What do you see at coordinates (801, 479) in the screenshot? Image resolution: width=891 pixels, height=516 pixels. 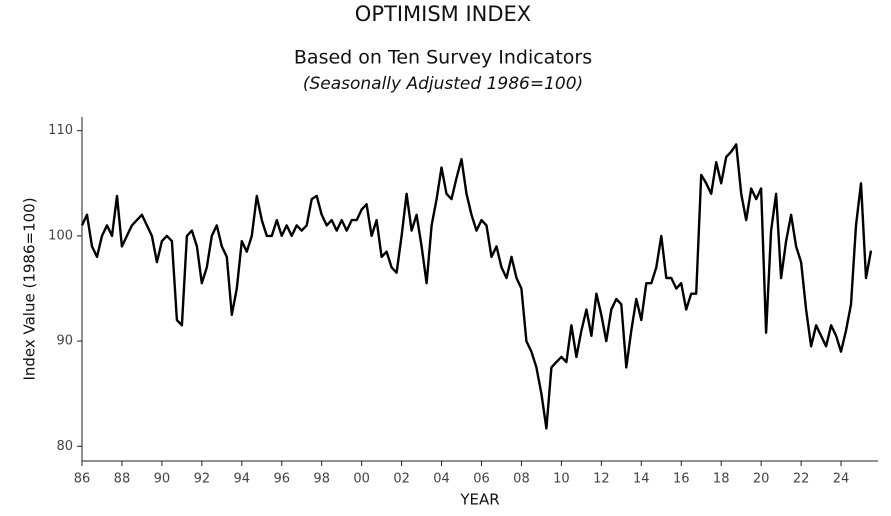 I see `x-tick-label: 22` at bounding box center [801, 479].